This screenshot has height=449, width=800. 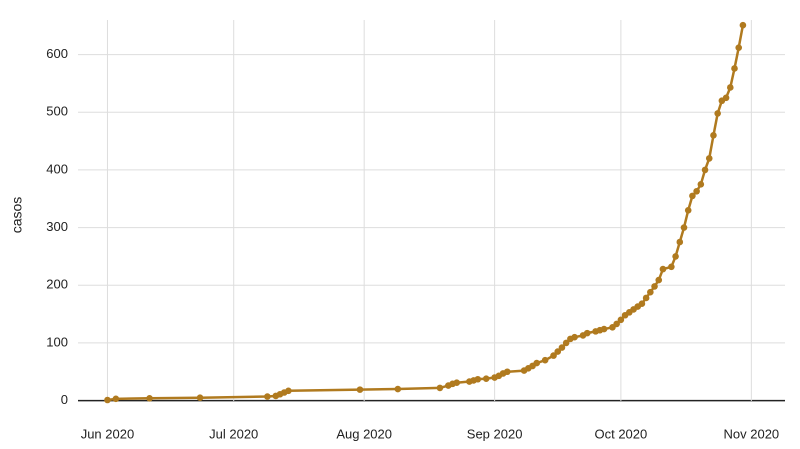 I want to click on x-tick-label: Jul 2020, so click(x=233, y=433).